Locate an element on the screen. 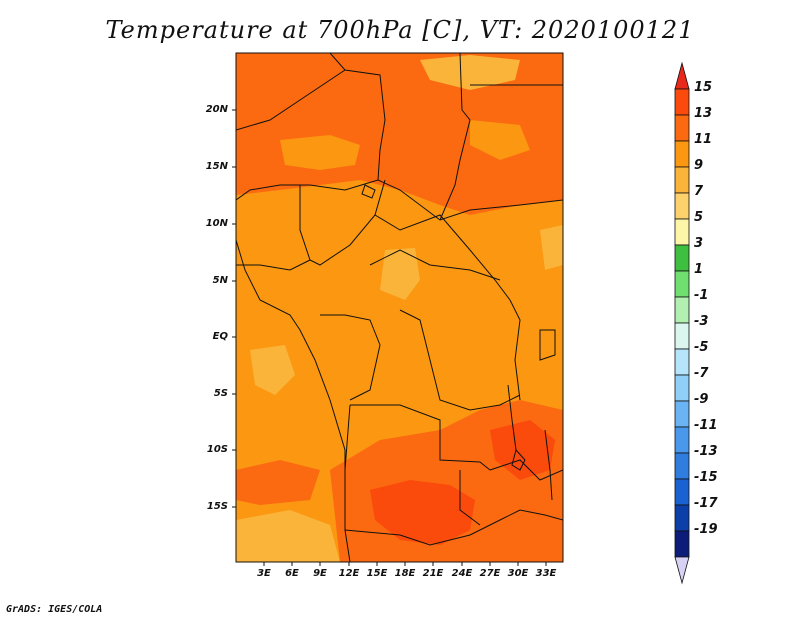 This screenshot has height=618, width=800. lat-label-5n: 5N is located at coordinates (220, 280).